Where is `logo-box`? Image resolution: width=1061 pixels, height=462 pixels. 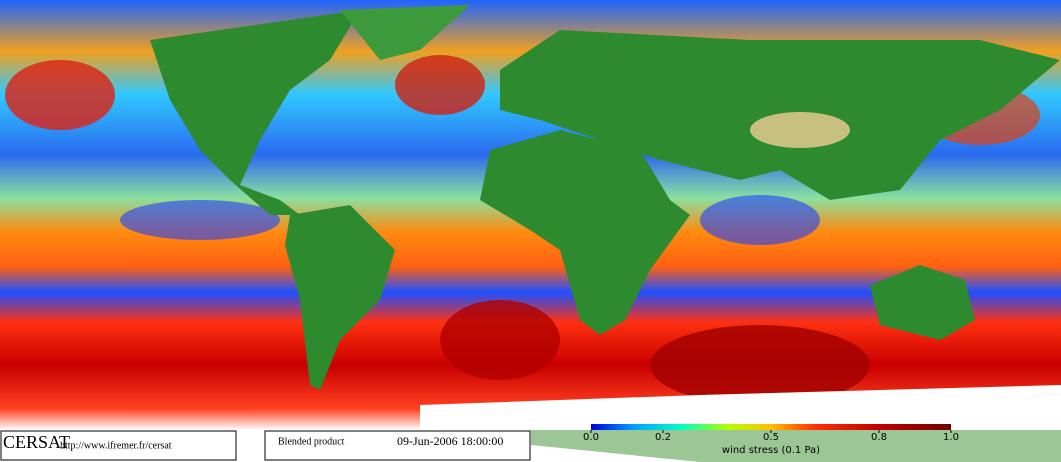
logo-box is located at coordinates (118, 445).